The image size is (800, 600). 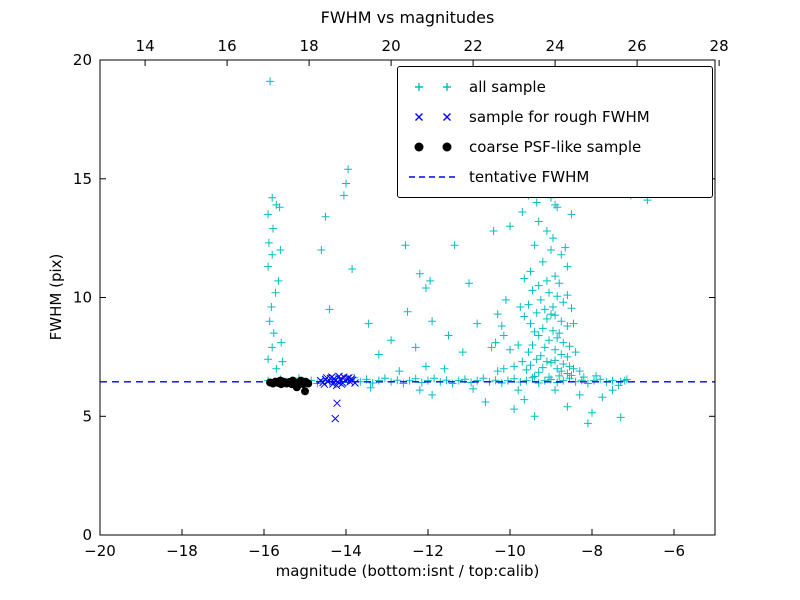 What do you see at coordinates (87, 535) in the screenshot?
I see `tick-label: 0` at bounding box center [87, 535].